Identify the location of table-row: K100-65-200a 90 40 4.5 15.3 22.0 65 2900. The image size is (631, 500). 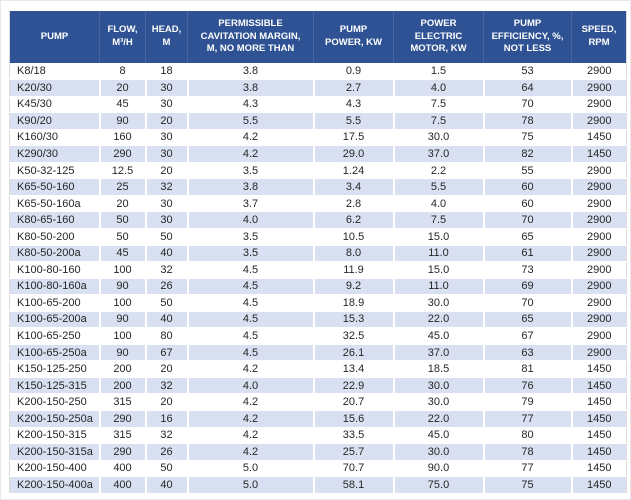
(318, 320).